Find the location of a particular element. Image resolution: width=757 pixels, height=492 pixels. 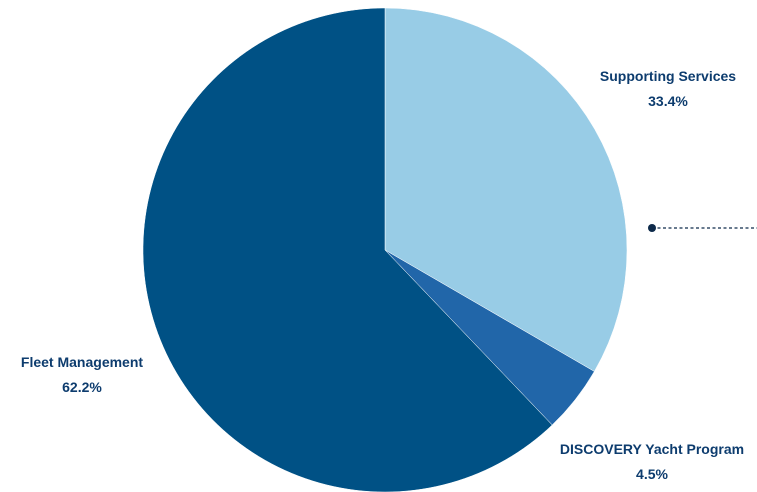

label-discovery-yacht-name: DISCOVERY Yacht Program is located at coordinates (652, 449).